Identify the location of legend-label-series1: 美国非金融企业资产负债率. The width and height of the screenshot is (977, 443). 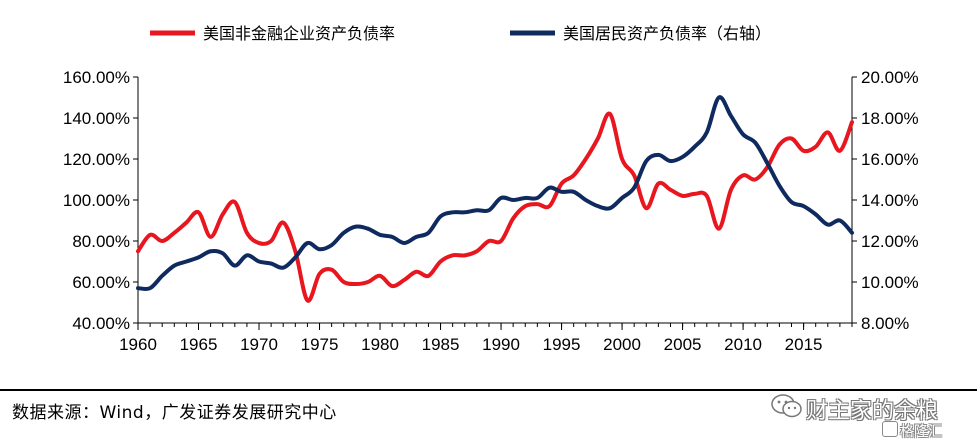
(299, 33).